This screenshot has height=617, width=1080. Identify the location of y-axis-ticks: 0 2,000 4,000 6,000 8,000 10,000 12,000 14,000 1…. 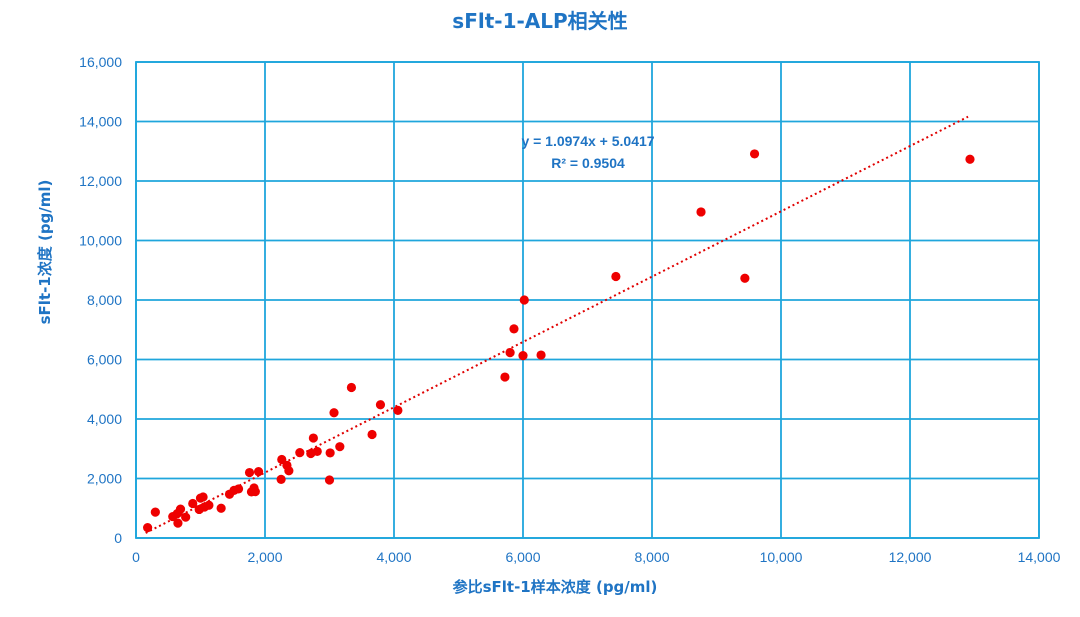
(100, 300).